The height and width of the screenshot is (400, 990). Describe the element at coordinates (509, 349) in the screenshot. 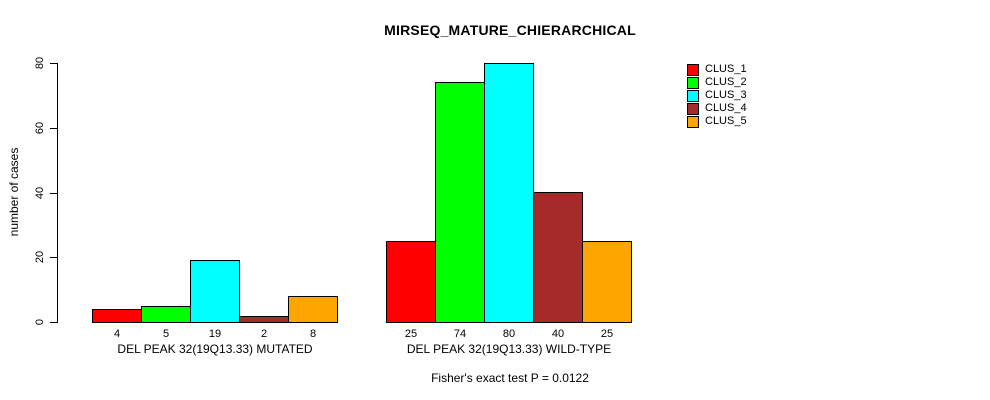

I see `group-label: DEL PEAK 32(19Q13.33) WILD-TYPE` at that location.